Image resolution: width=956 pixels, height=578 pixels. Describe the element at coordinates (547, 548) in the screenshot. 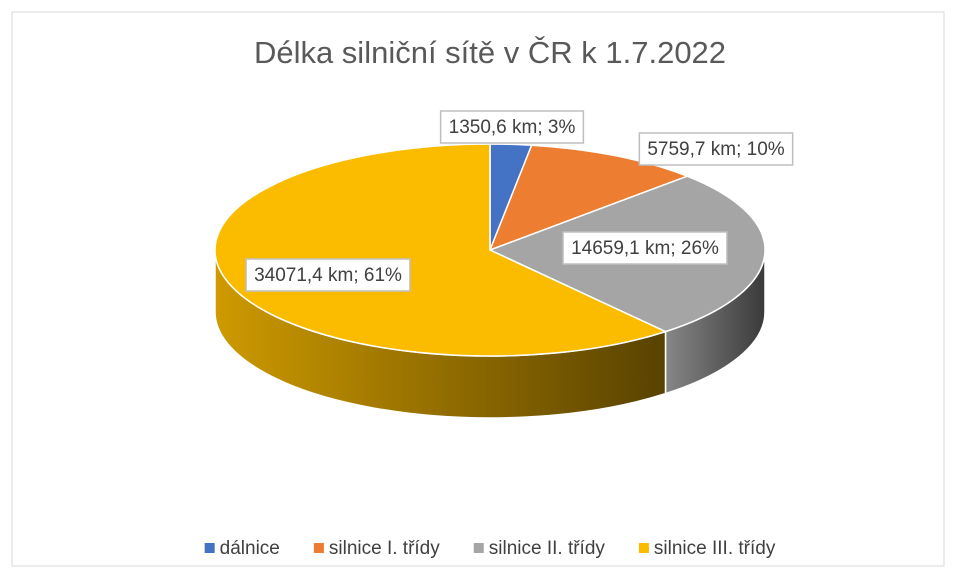

I see `legend-label: silnice II. třídy` at that location.